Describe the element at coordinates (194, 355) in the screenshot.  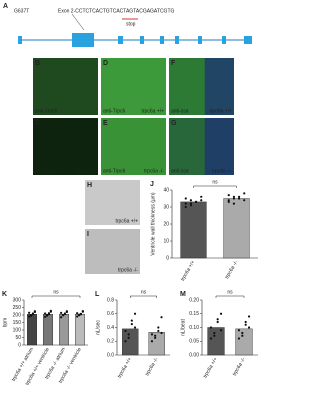
I see `y-tick-label: 0.00` at that location.